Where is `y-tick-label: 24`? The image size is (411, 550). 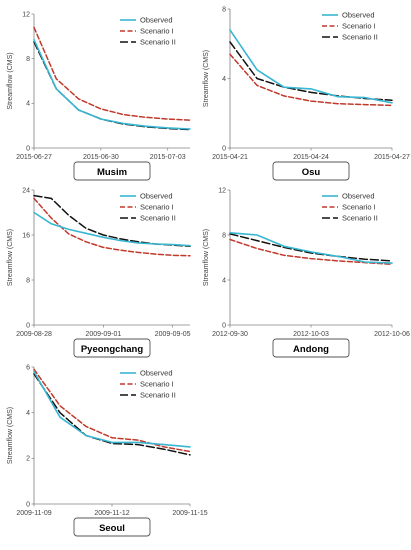
y-tick-label: 24 is located at coordinates (26, 190).